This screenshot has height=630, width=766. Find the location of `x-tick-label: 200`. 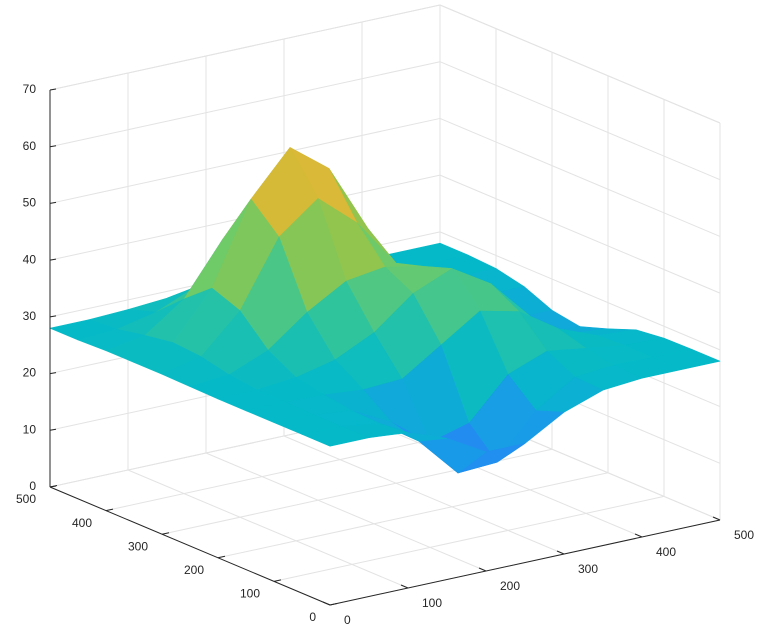

x-tick-label: 200 is located at coordinates (510, 586).